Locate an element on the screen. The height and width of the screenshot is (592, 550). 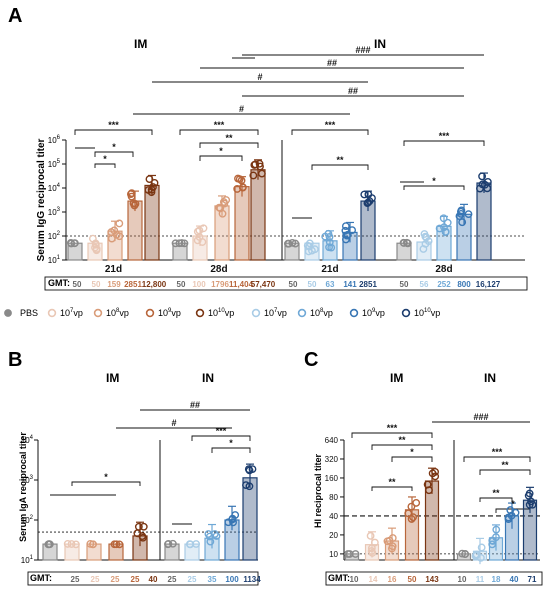
panel-c-ytick-label: 80 is located at coordinates (333, 497).